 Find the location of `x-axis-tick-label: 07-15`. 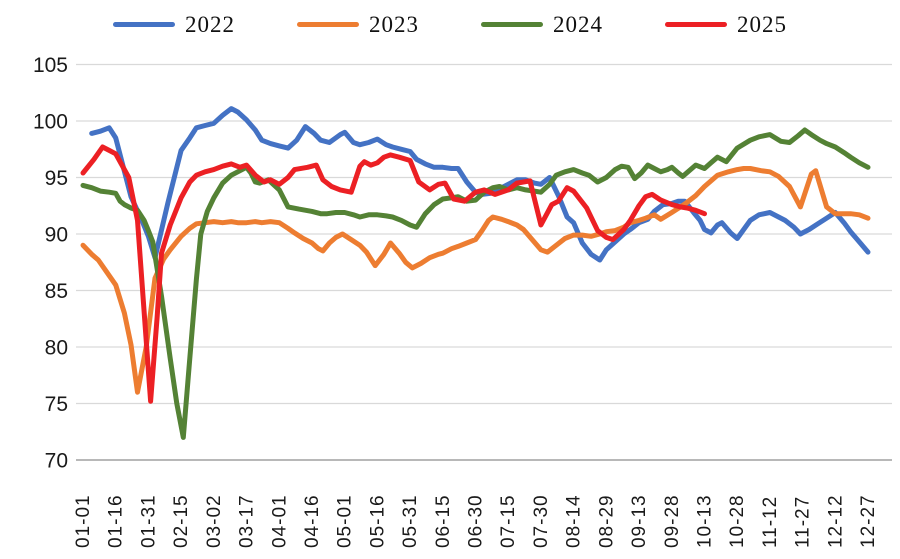

x-axis-tick-label: 07-15 is located at coordinates (508, 521).